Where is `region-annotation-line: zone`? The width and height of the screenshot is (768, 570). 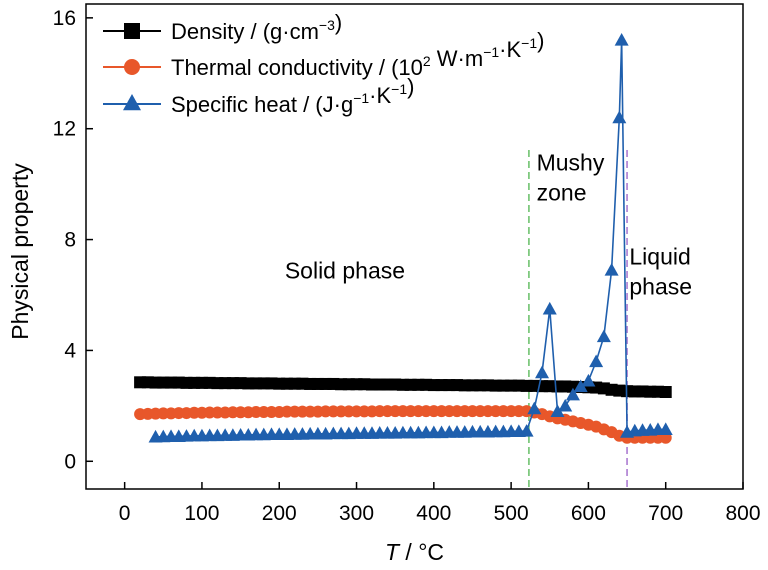 region-annotation-line: zone is located at coordinates (562, 192).